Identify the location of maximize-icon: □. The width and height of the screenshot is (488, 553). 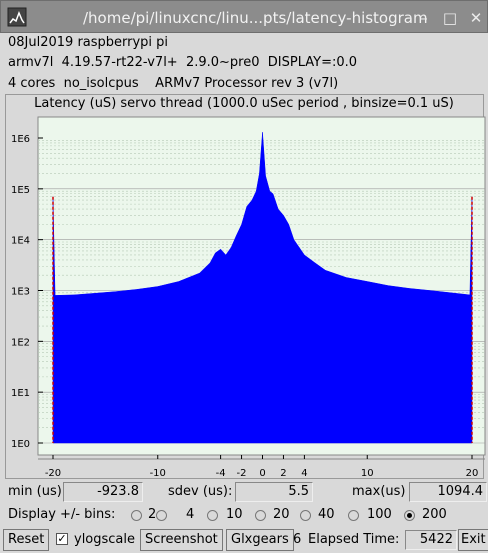
(450, 18).